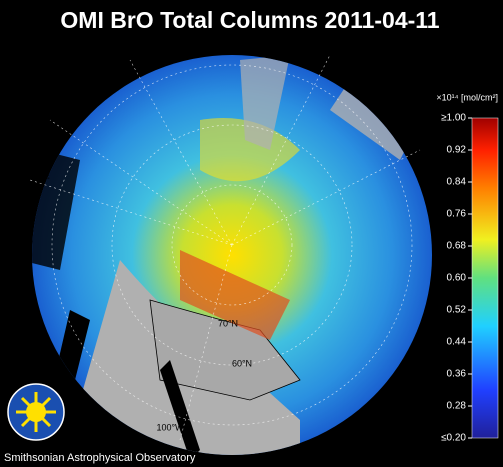 The height and width of the screenshot is (467, 503). What do you see at coordinates (457, 278) in the screenshot?
I see `colorbar-tick-label: 0.60` at bounding box center [457, 278].